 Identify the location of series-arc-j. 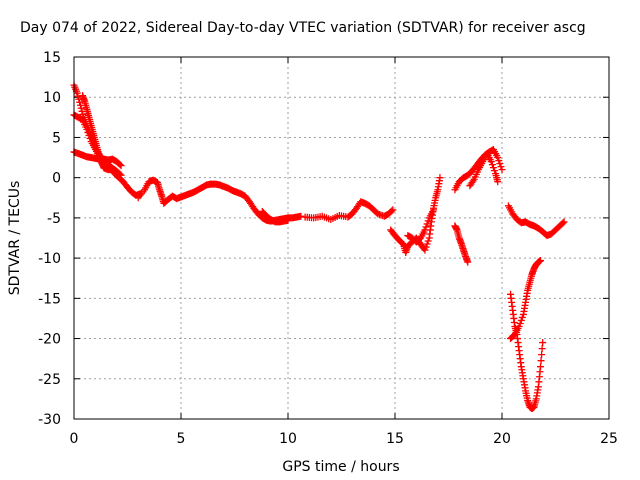
(461, 244).